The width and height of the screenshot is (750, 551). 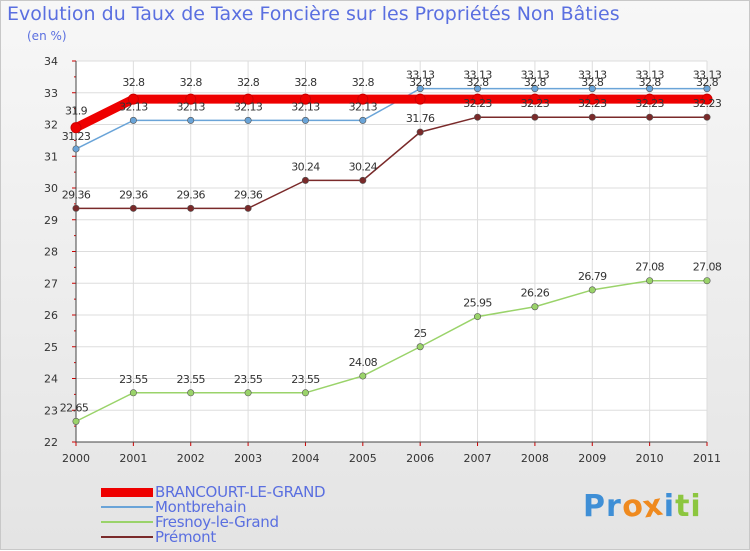 I want to click on data-label: 26.79, so click(x=592, y=276).